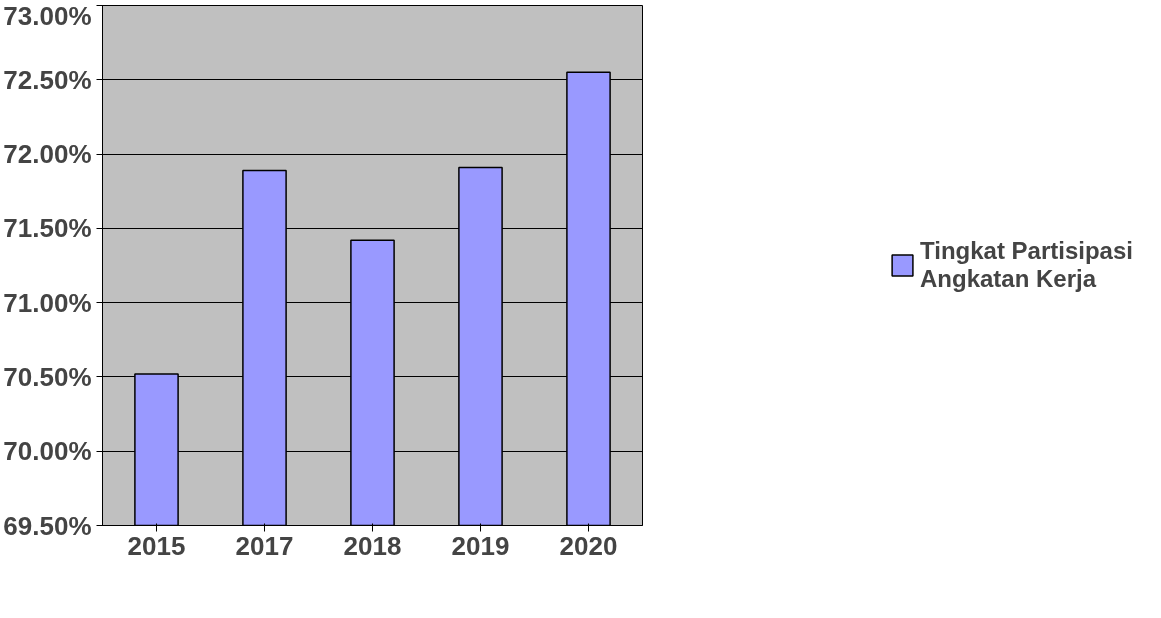  What do you see at coordinates (372, 545) in the screenshot?
I see `x-tick-label: 2018` at bounding box center [372, 545].